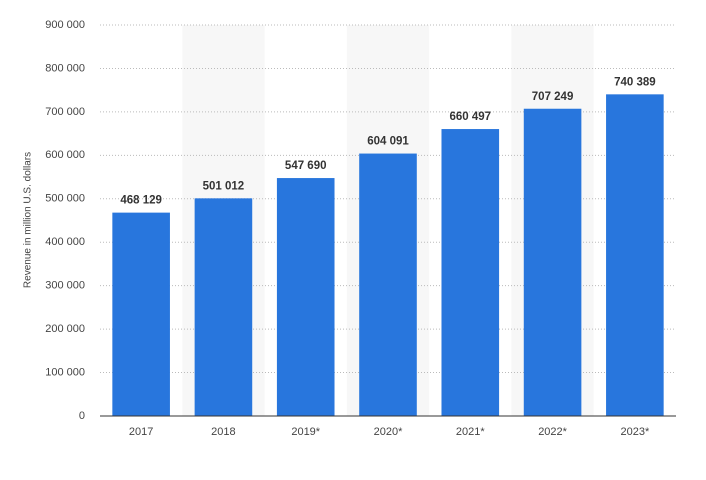  Describe the element at coordinates (635, 82) in the screenshot. I see `value-label: 740 389` at that location.